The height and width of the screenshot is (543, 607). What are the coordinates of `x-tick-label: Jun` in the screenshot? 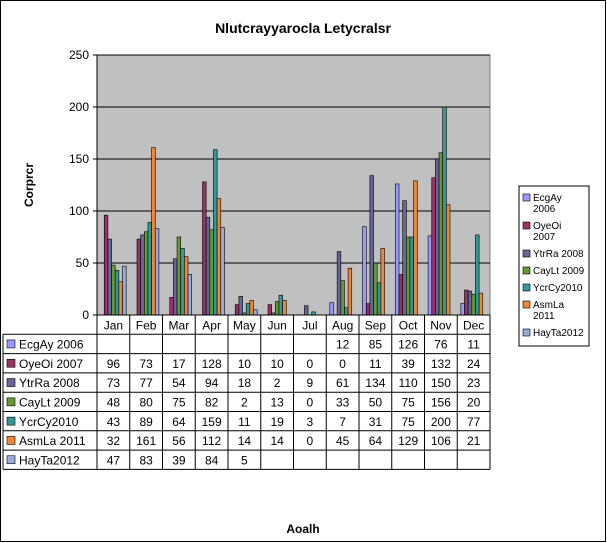 It's located at (276, 325).